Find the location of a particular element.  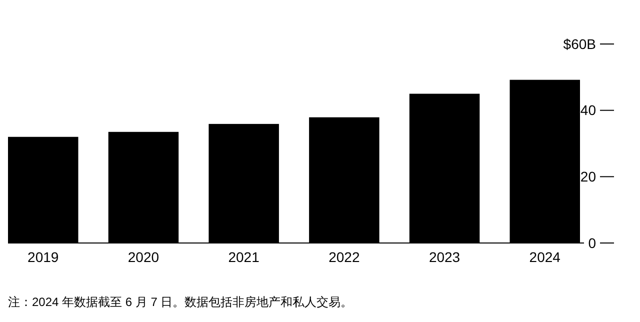

x-tick-label: 2019 is located at coordinates (43, 257).